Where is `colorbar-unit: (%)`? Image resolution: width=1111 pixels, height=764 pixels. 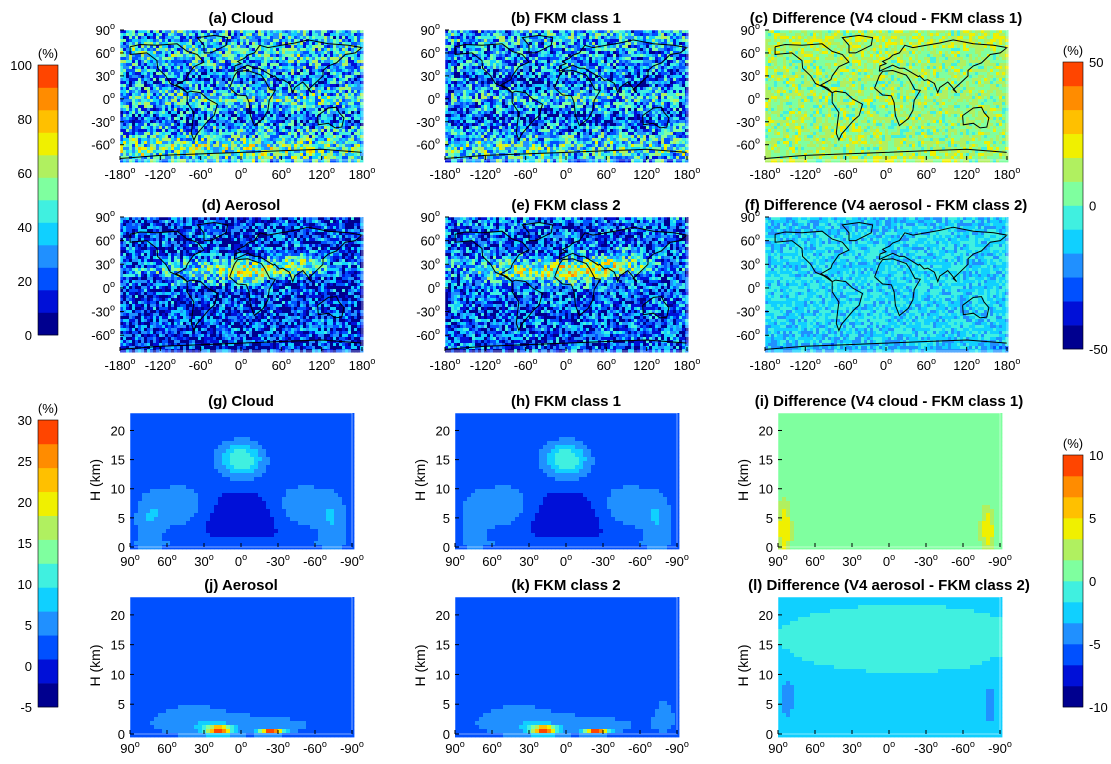
colorbar-unit: (%) is located at coordinates (1073, 50).